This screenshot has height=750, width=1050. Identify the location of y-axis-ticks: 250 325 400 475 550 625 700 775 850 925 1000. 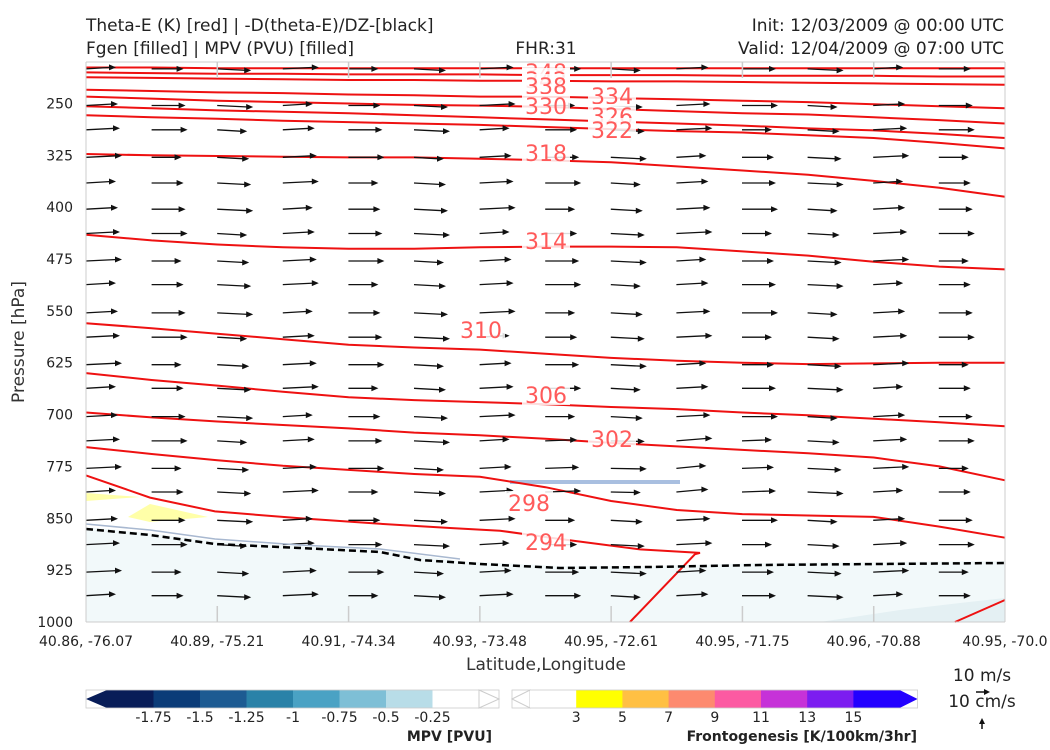
(55, 363).